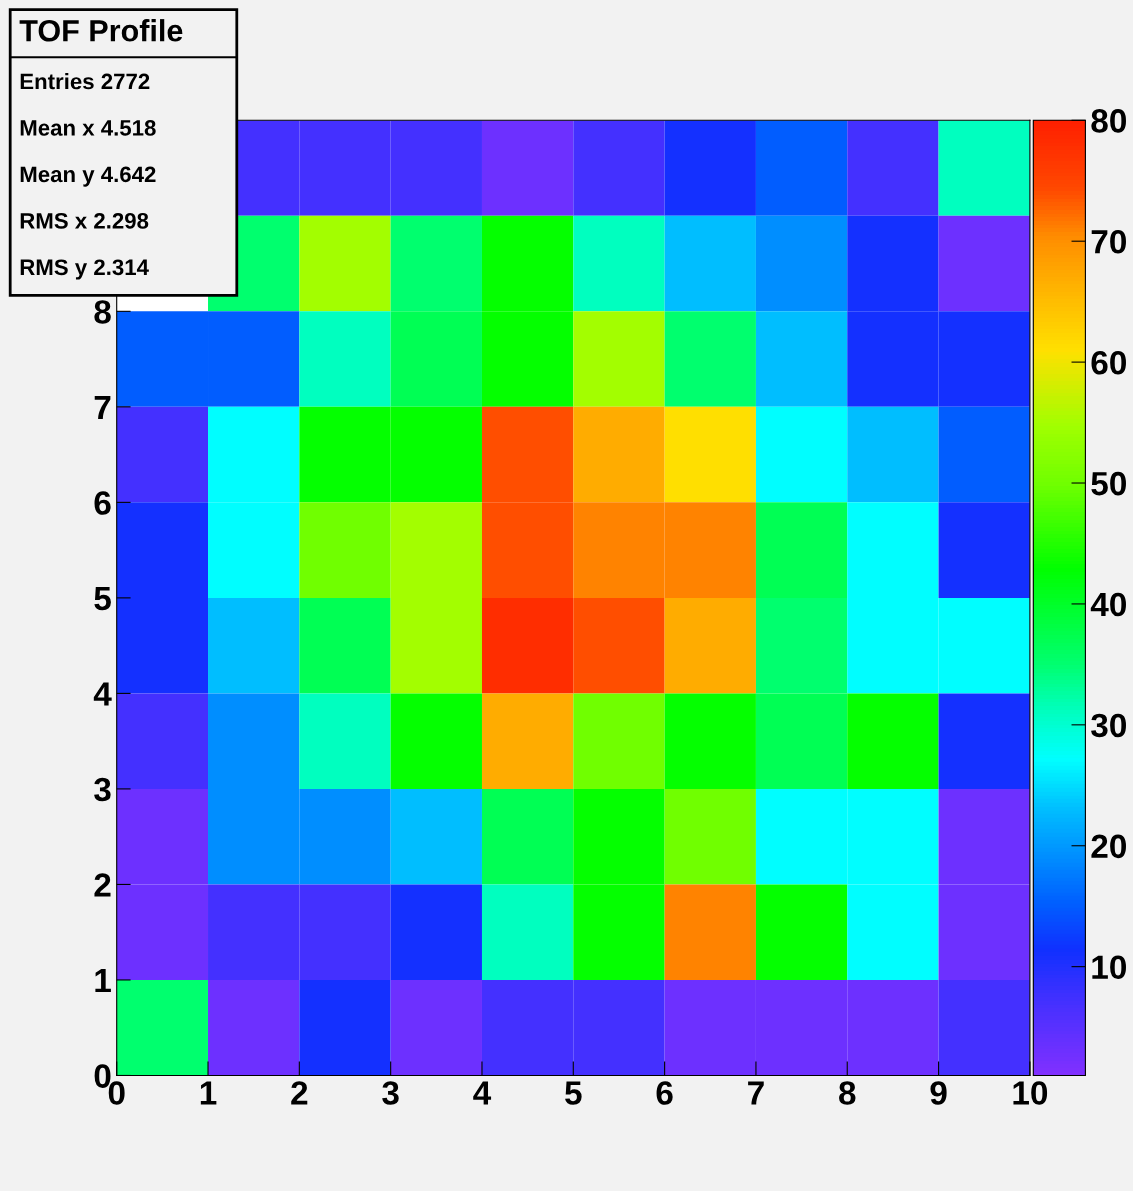 The image size is (1133, 1191). What do you see at coordinates (85, 81) in the screenshot?
I see `text: Entries 2772` at bounding box center [85, 81].